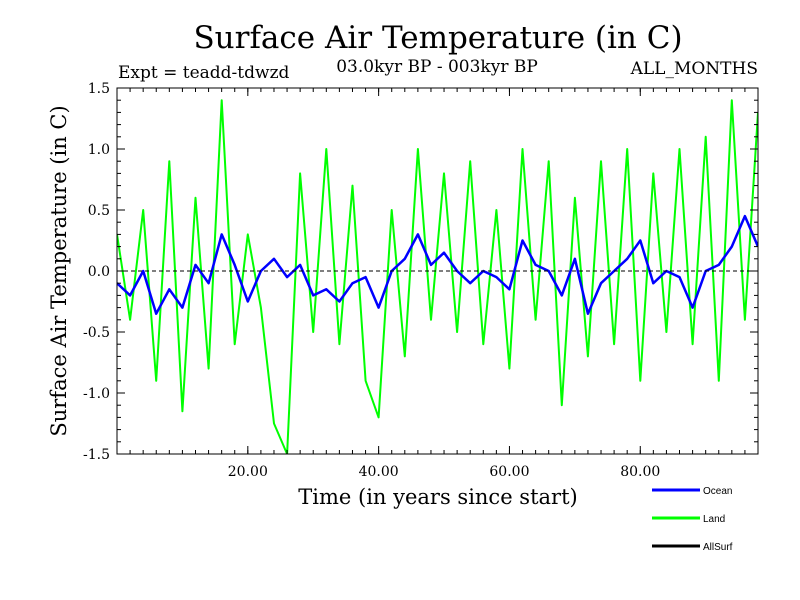  Describe the element at coordinates (248, 472) in the screenshot. I see `x-tick-label: 20.00` at that location.